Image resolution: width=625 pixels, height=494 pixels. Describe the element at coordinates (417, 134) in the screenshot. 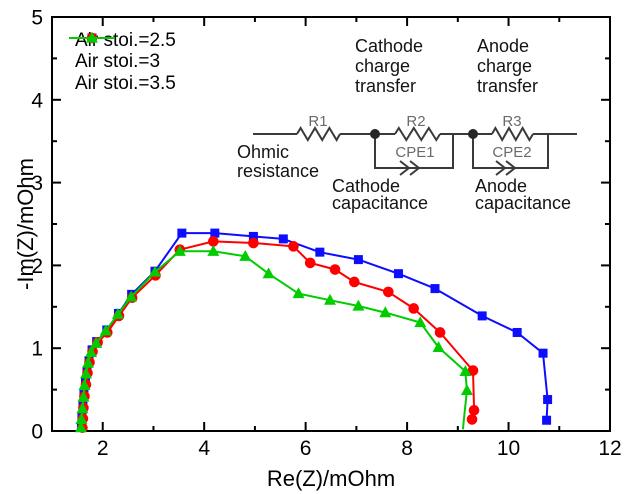

I see `resistor-r2-icon` at that location.